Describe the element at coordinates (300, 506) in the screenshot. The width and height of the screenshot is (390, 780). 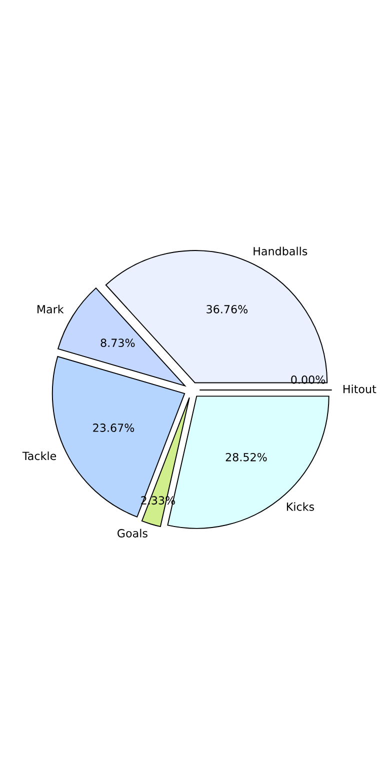
I see `slice-label: Kicks` at that location.